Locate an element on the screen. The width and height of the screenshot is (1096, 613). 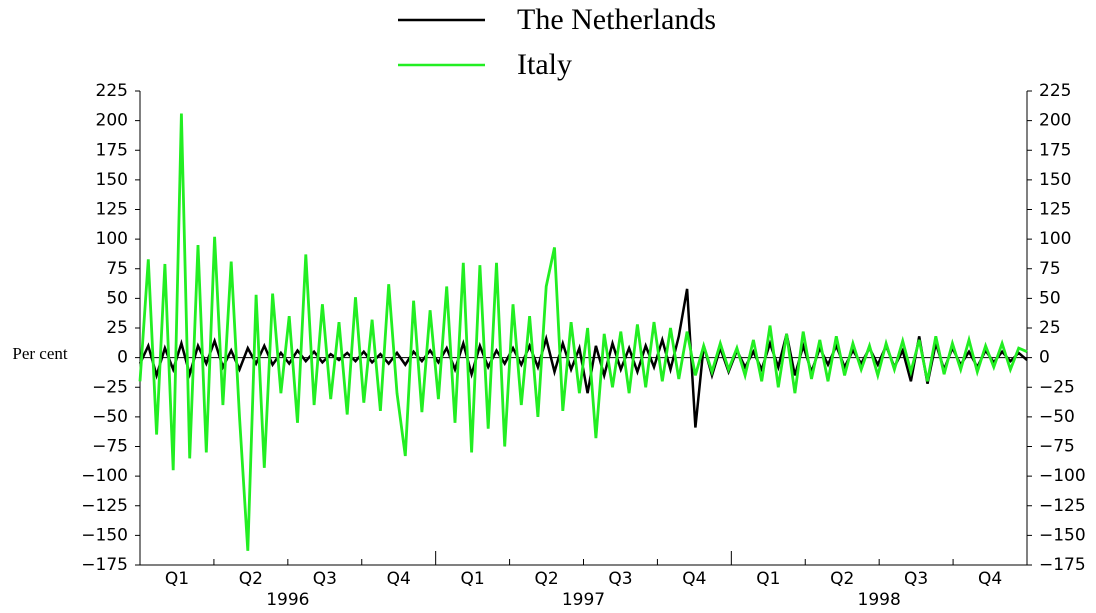
y-tick-label-left: −50 is located at coordinates (110, 417).